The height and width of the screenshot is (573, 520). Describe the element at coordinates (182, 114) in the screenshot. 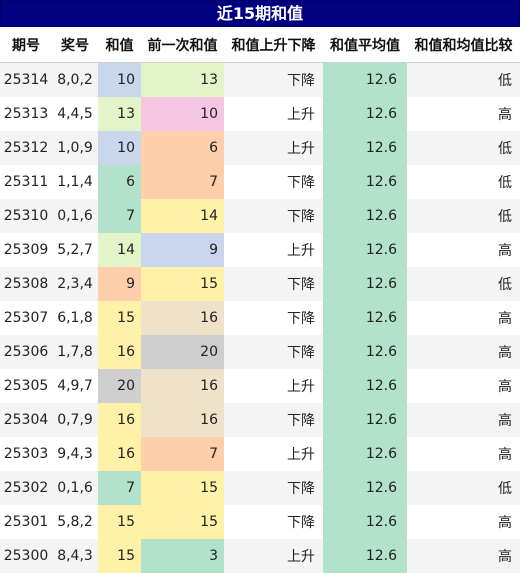

I see `previous-sum-cell: 10` at that location.